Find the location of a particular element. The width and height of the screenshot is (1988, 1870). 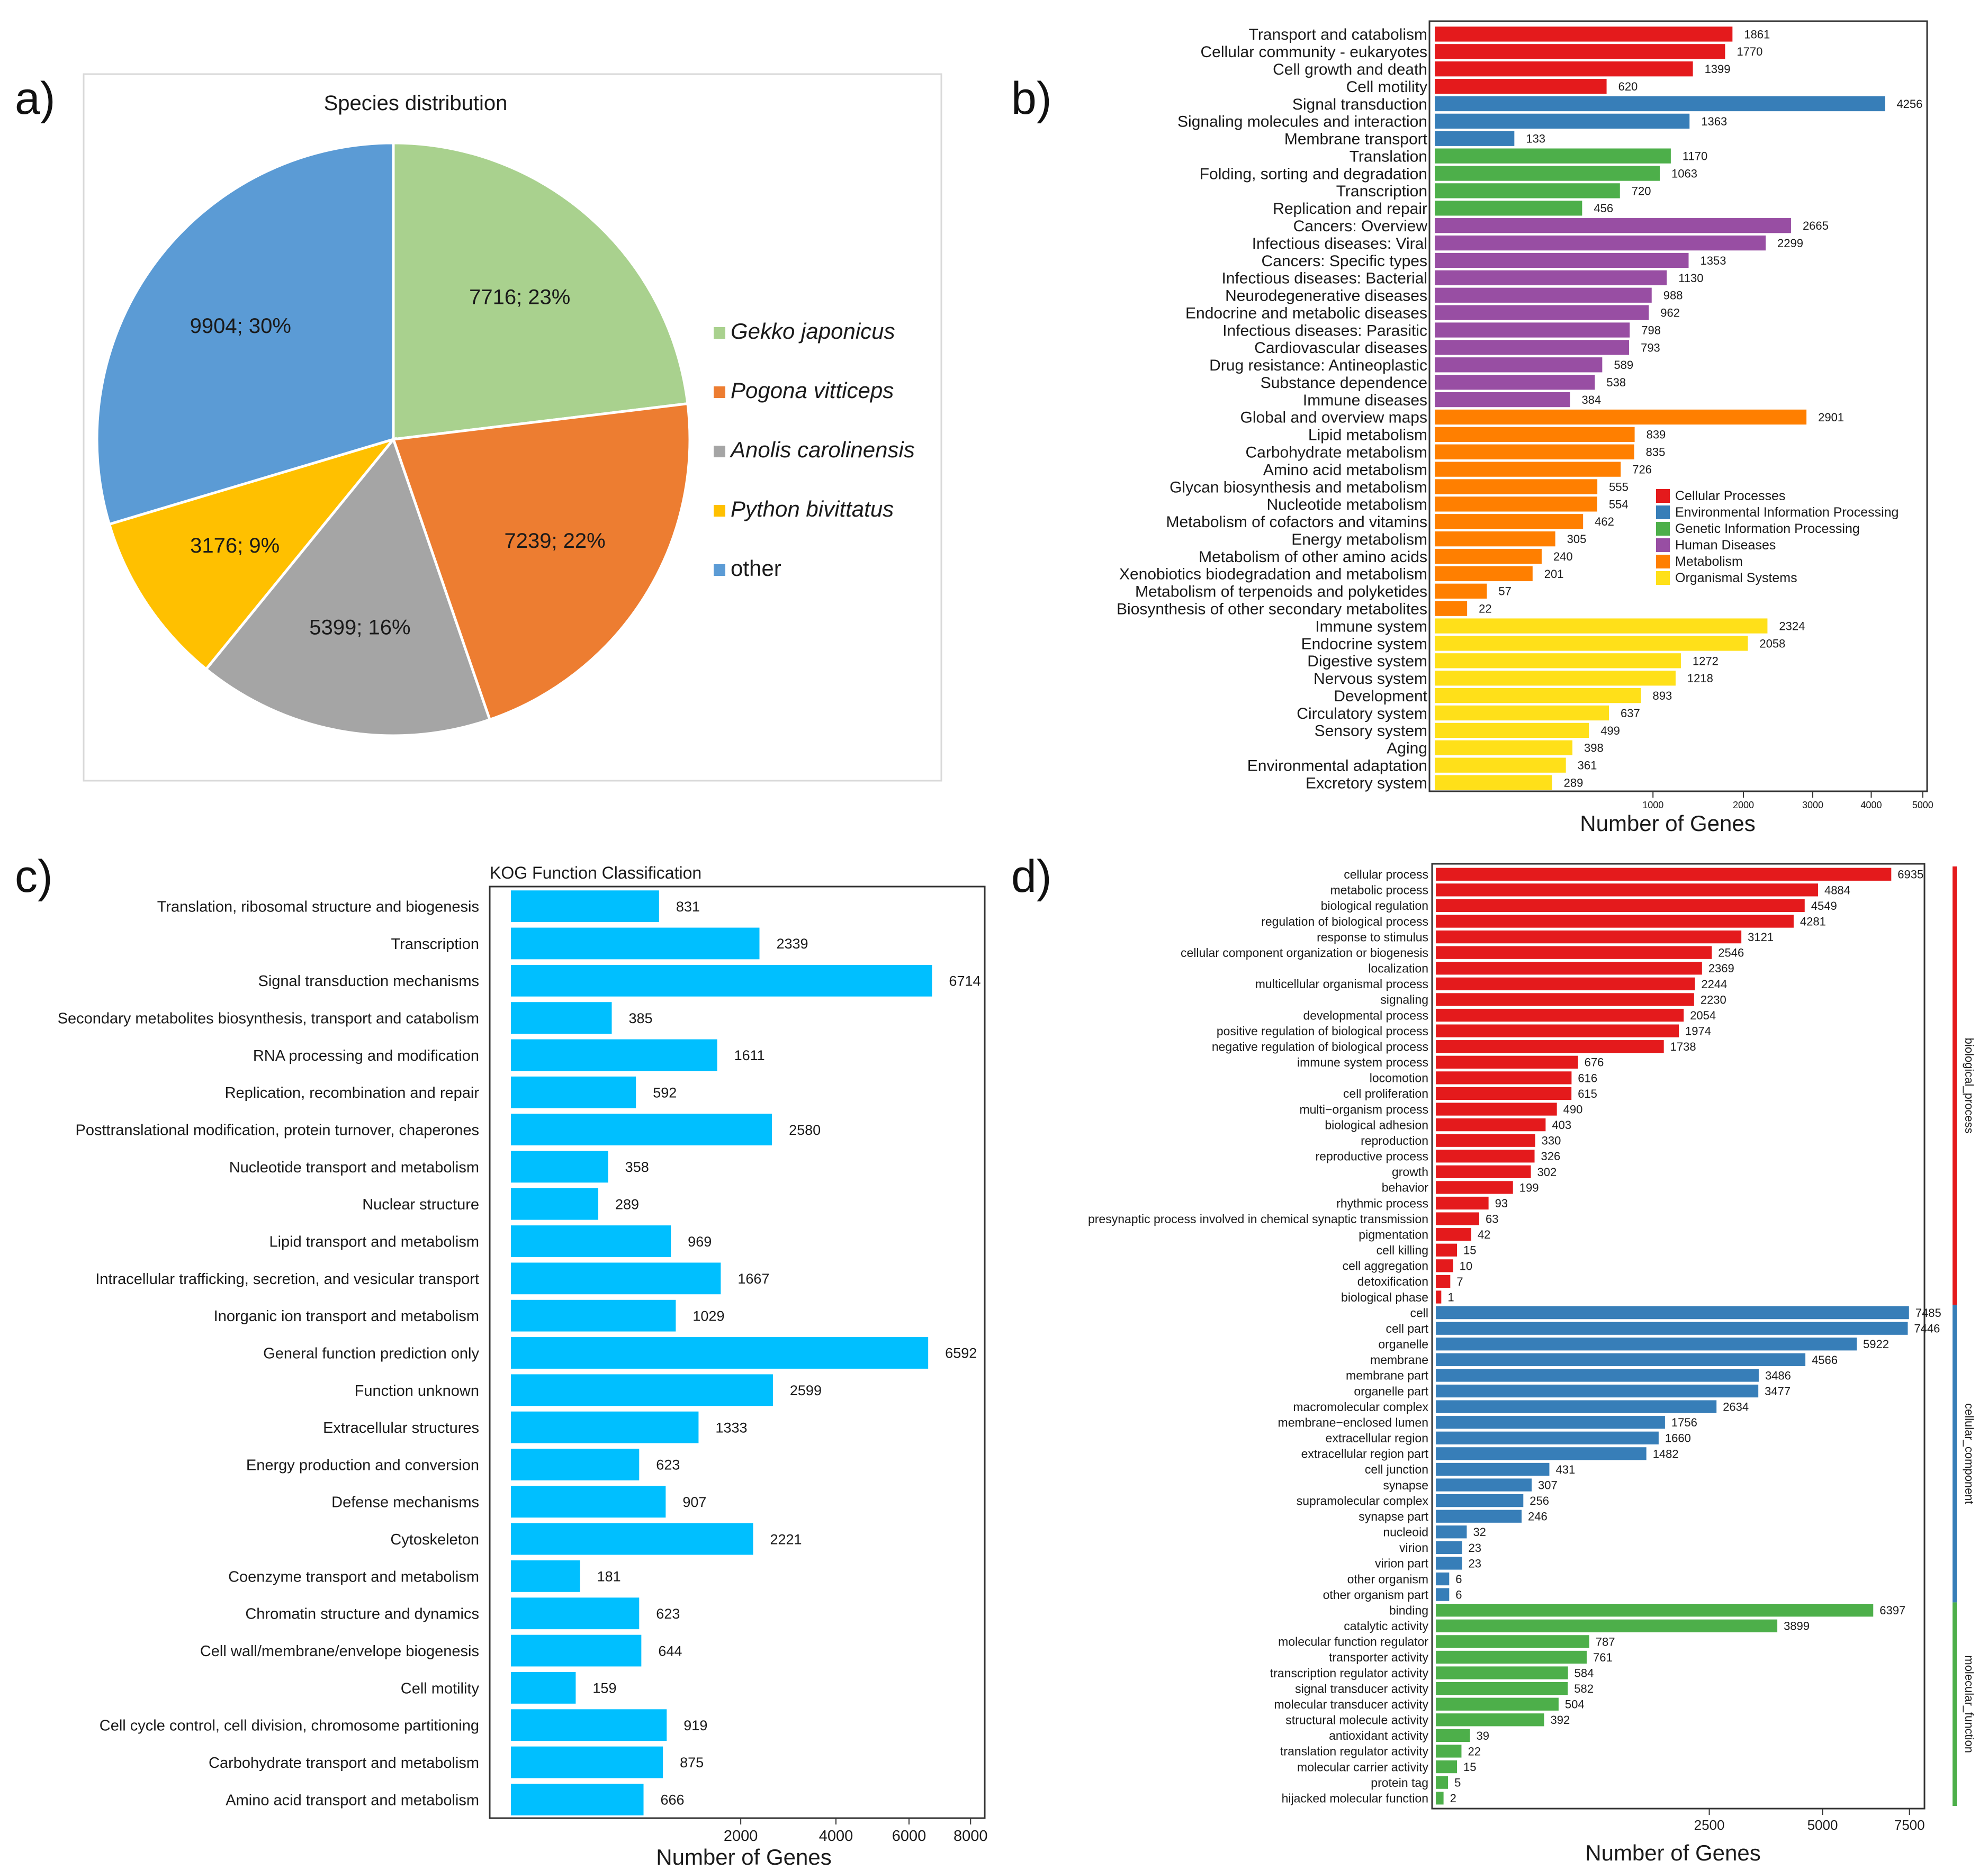

value-label: 1399 is located at coordinates (1718, 69).